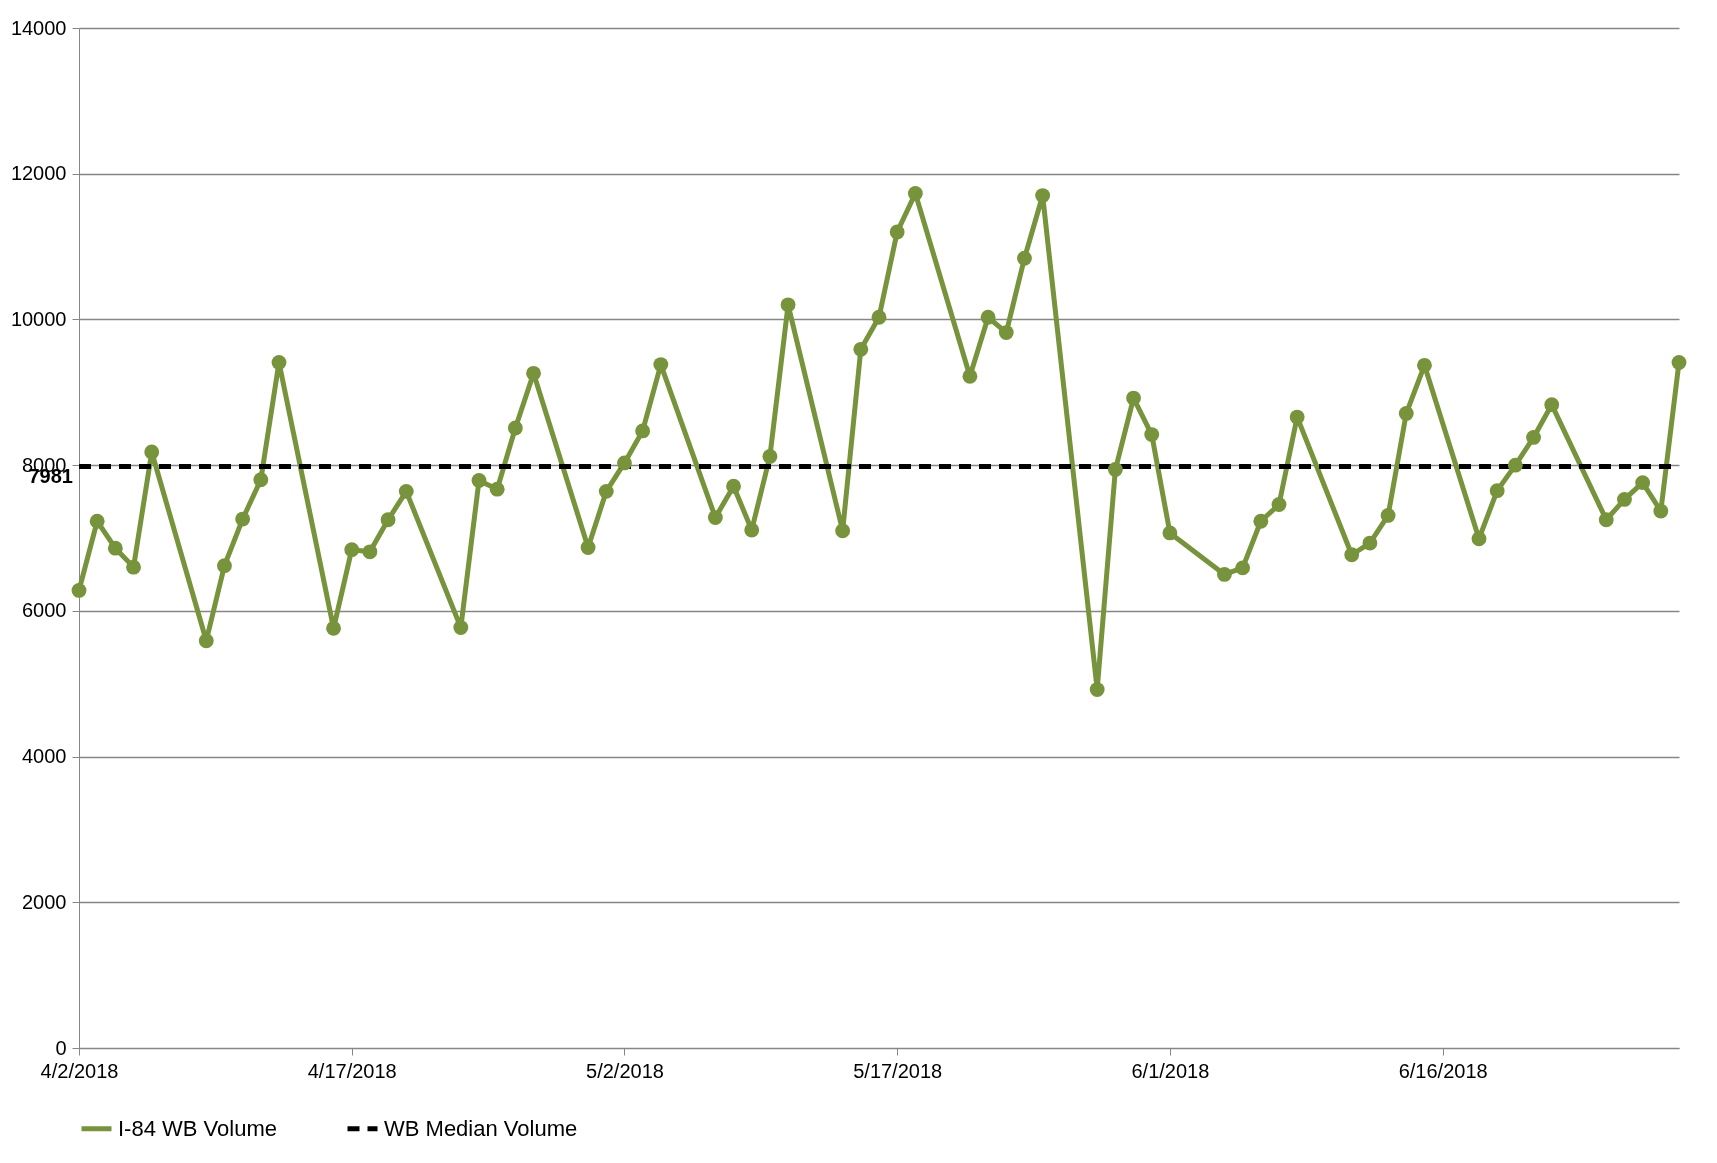 The height and width of the screenshot is (1163, 1717). I want to click on legend-label: I-84 WB Volume, so click(197, 1128).